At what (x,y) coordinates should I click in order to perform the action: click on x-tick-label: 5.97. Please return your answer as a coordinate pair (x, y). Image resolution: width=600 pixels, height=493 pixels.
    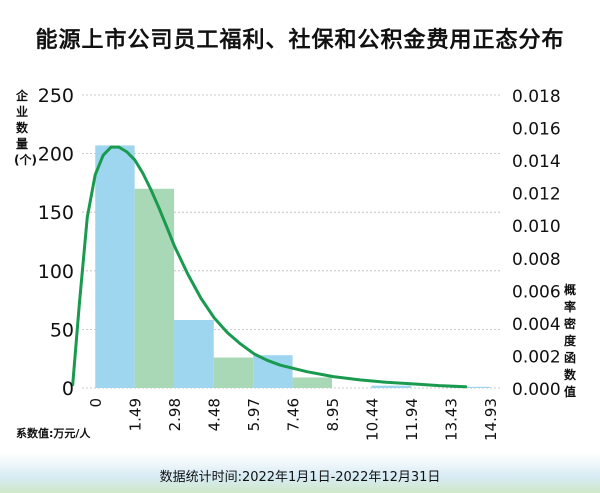
    Looking at the image, I should click on (254, 414).